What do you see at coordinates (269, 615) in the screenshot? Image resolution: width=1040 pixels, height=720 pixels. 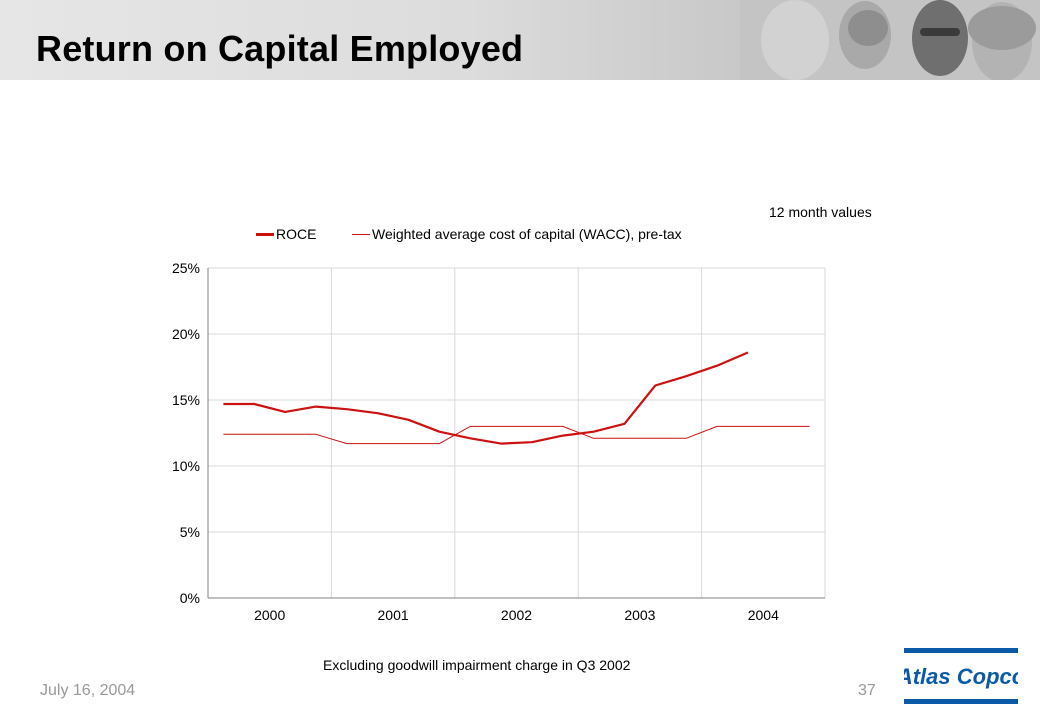 I see `x-tick-label-2000: 2000` at bounding box center [269, 615].